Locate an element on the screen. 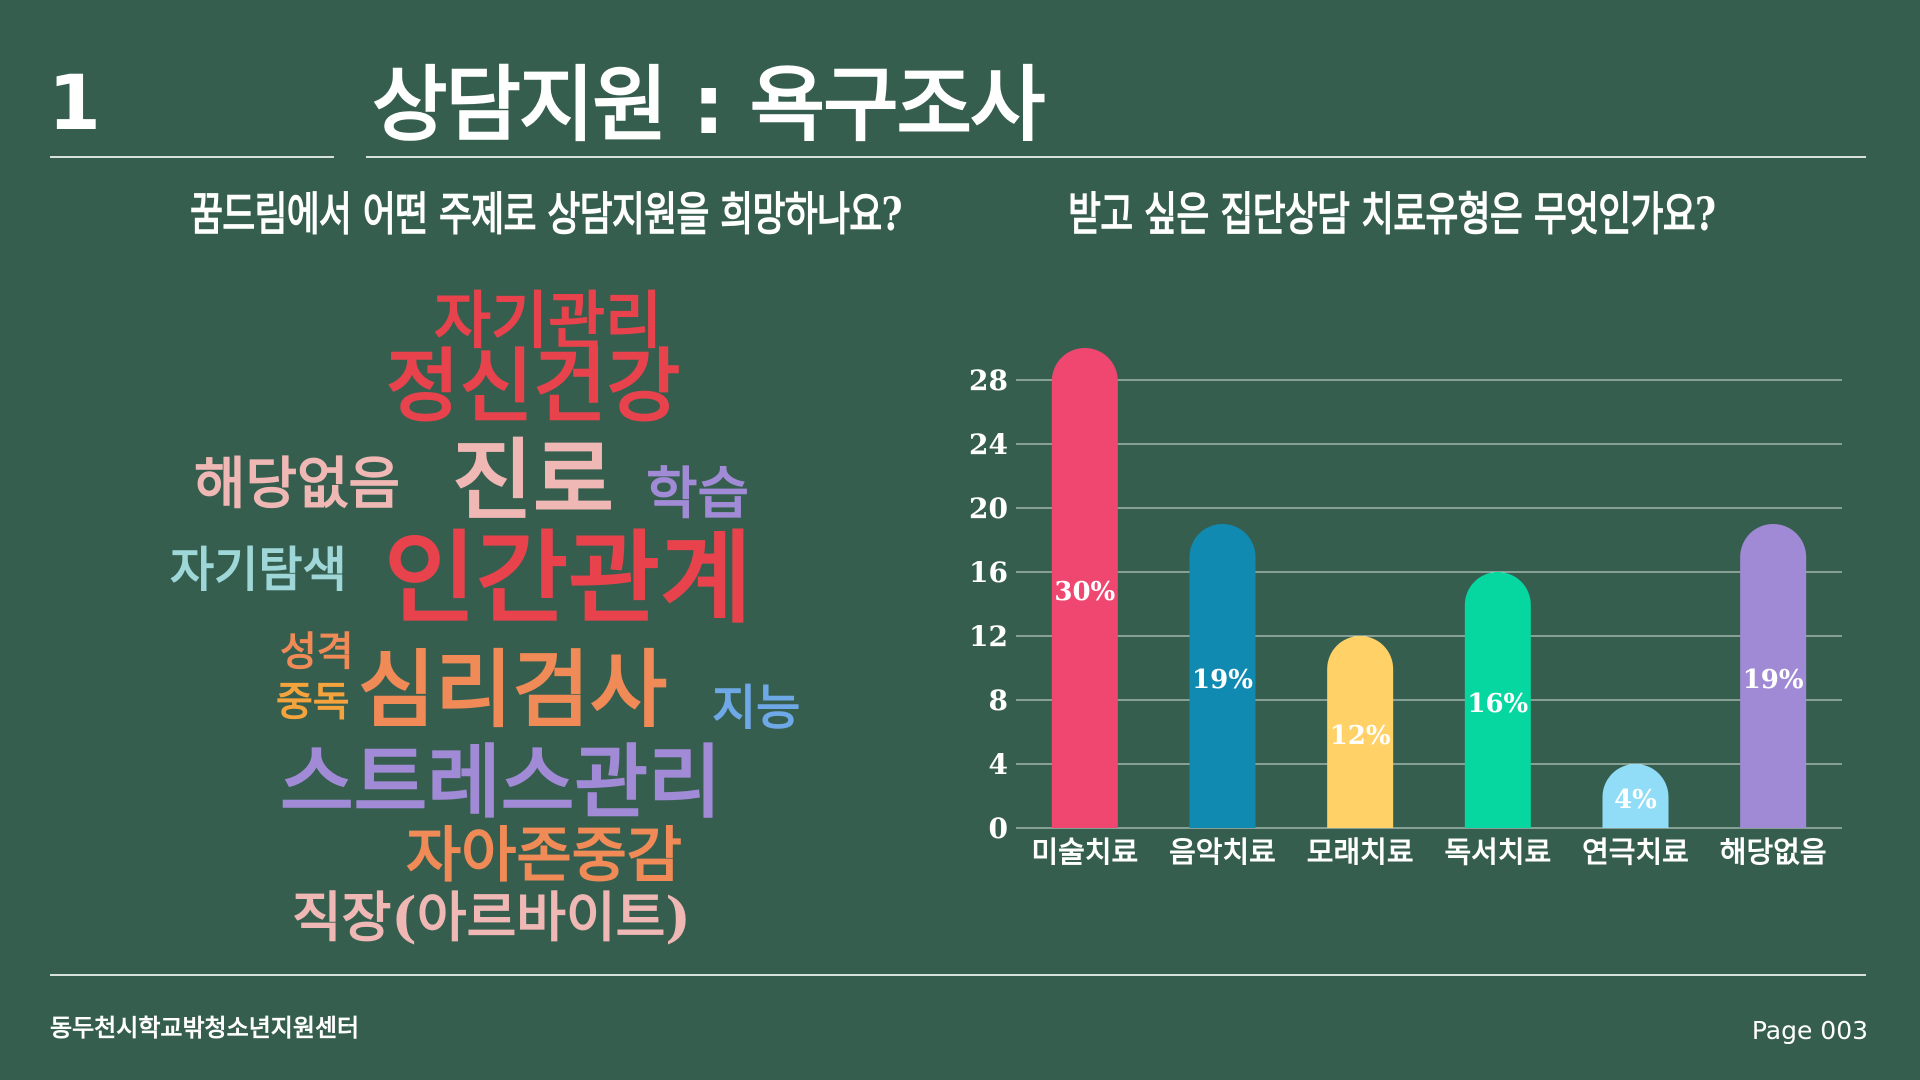  cloud-word-part-time-job: 직장(아르바이트) is located at coordinates (491, 917).